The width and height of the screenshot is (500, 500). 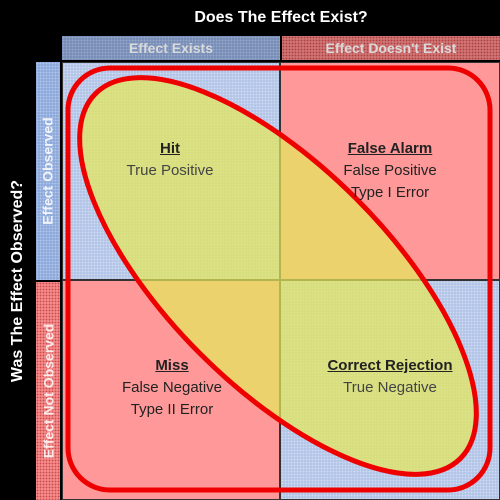 I want to click on label-miss: Miss False Negative Type II Error, so click(x=172, y=388).